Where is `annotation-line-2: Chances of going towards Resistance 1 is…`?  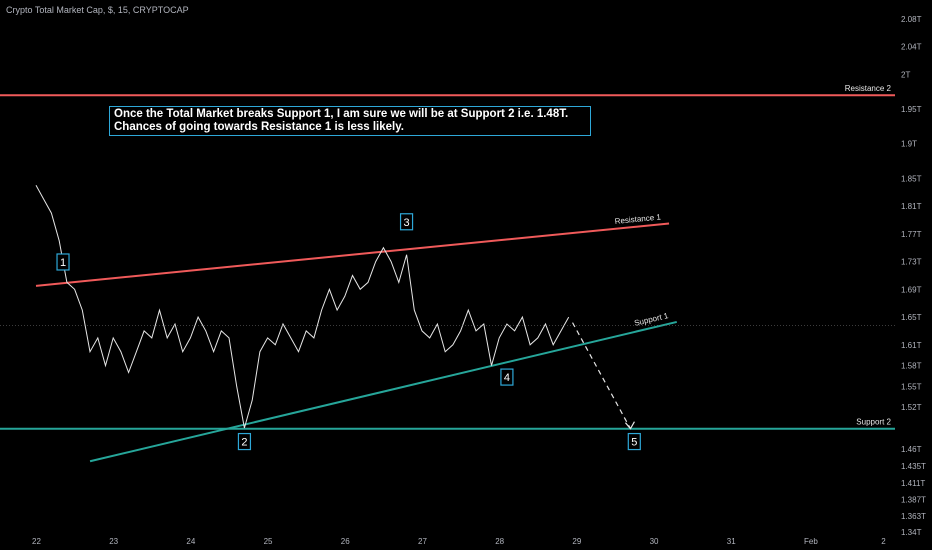
annotation-line-2: Chances of going towards Resistance 1 is… is located at coordinates (259, 127).